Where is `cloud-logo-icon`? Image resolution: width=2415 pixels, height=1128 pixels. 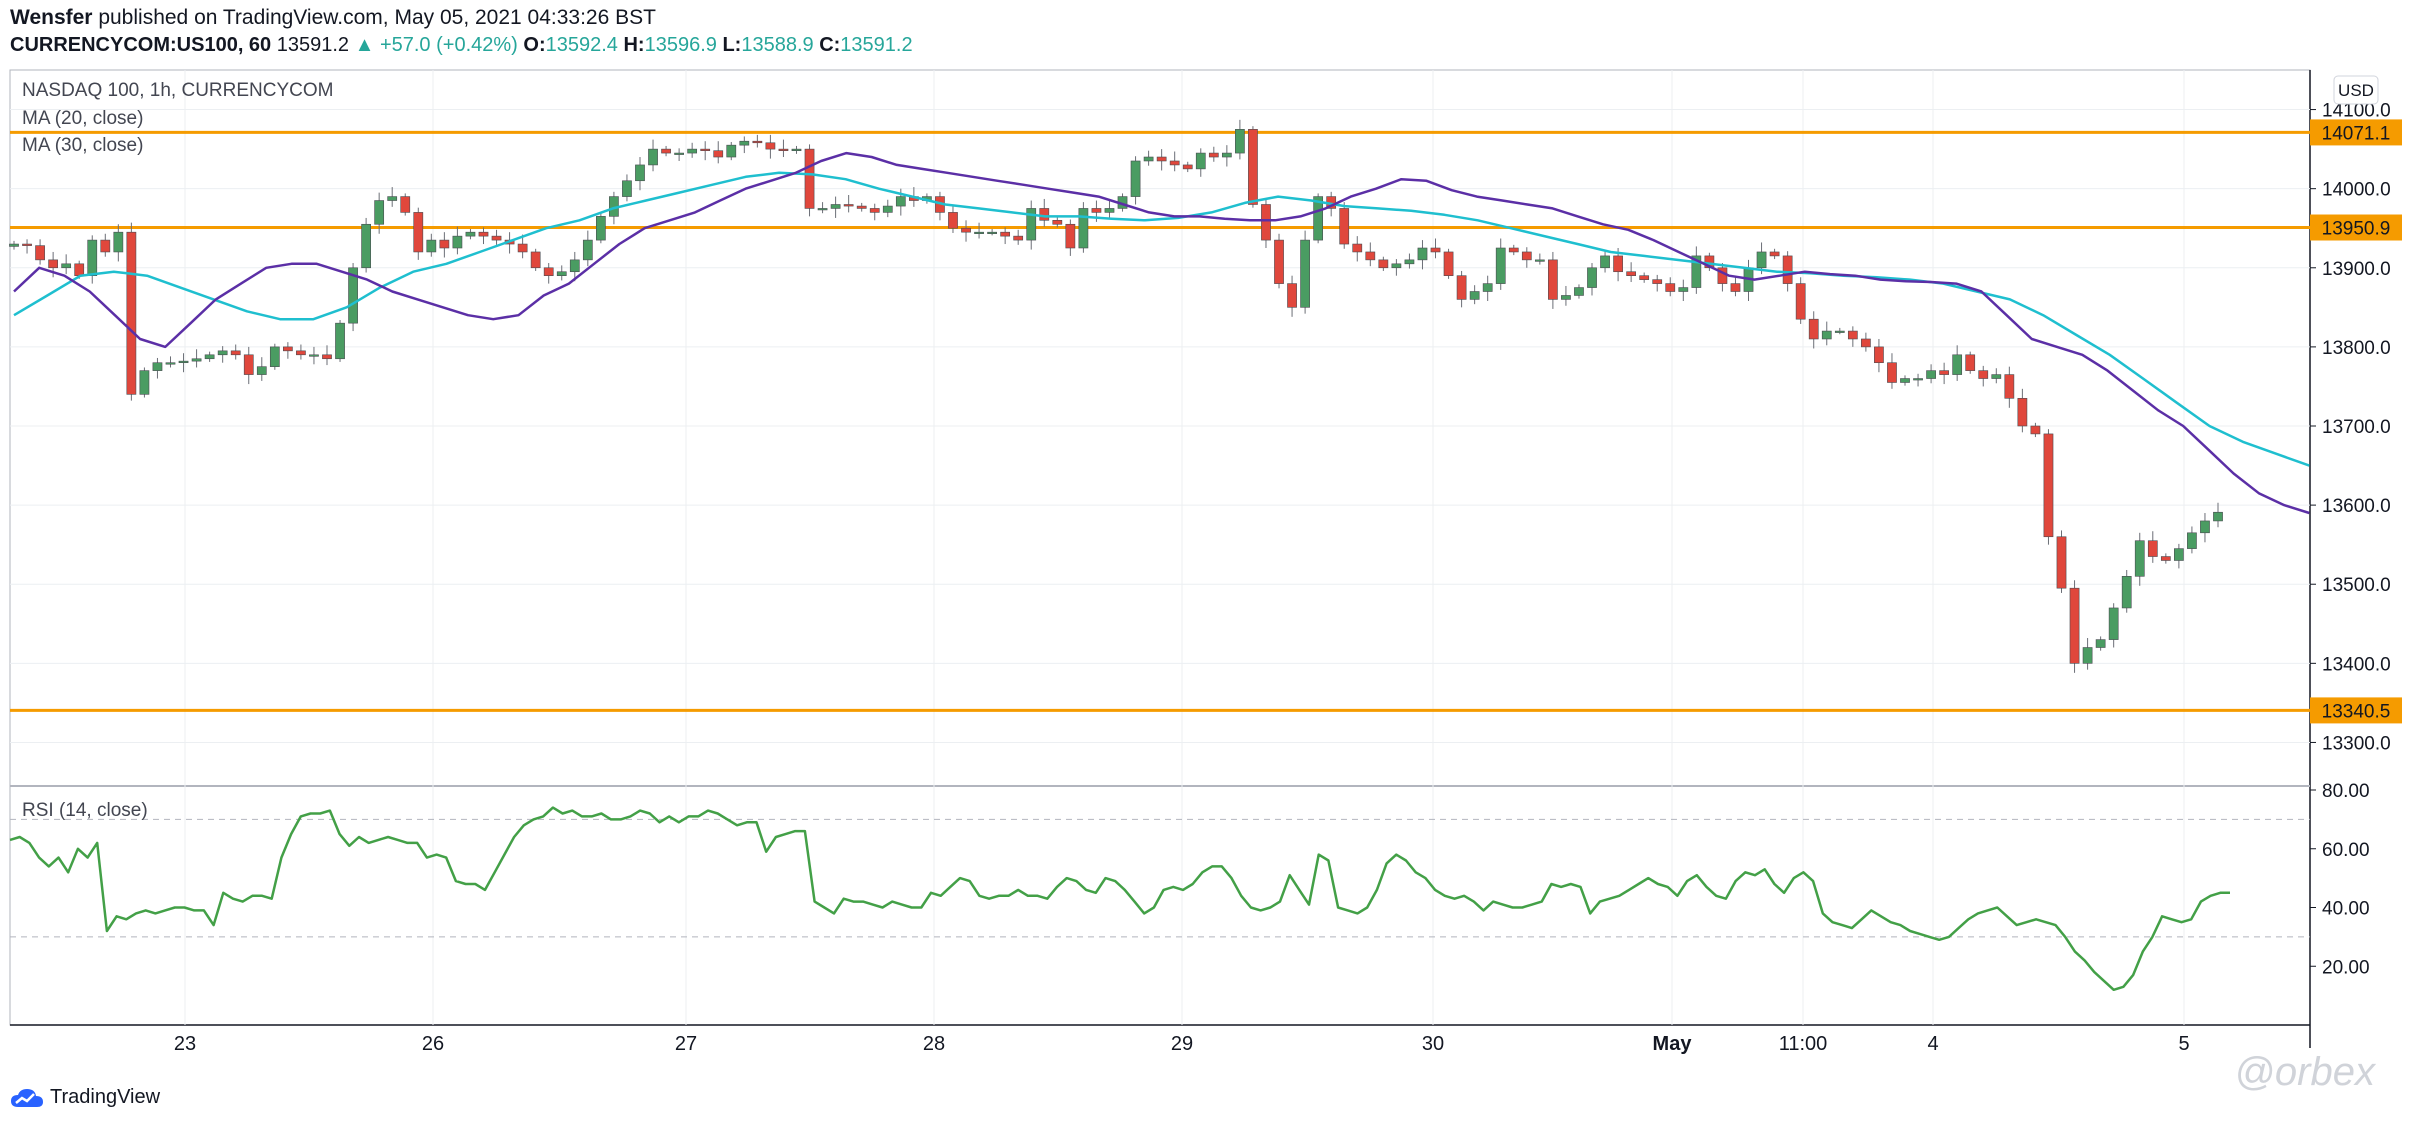
cloud-logo-icon is located at coordinates (27, 1097).